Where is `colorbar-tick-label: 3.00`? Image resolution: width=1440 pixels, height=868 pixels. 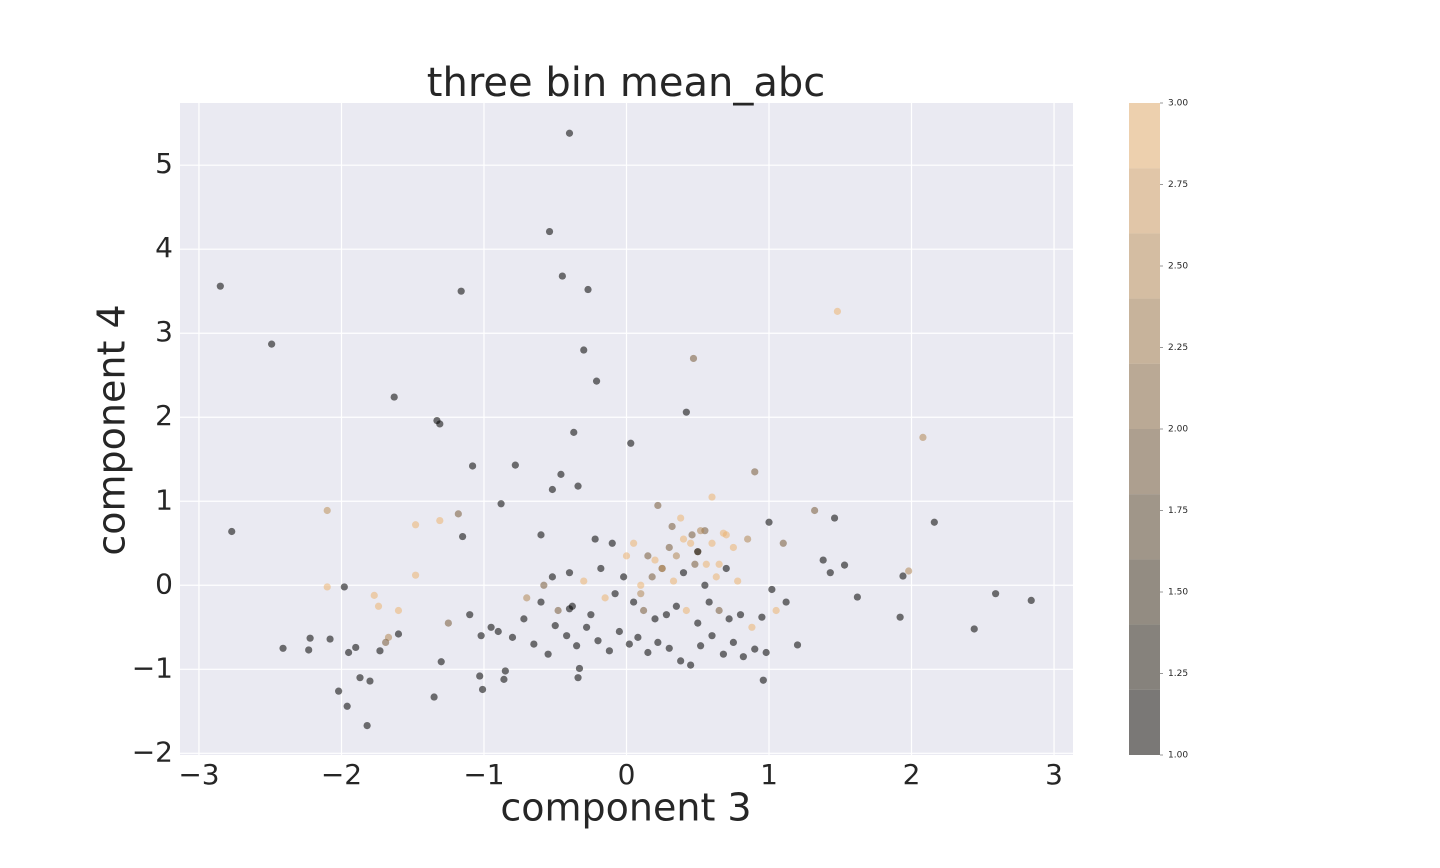
colorbar-tick-label: 3.00 is located at coordinates (1178, 104).